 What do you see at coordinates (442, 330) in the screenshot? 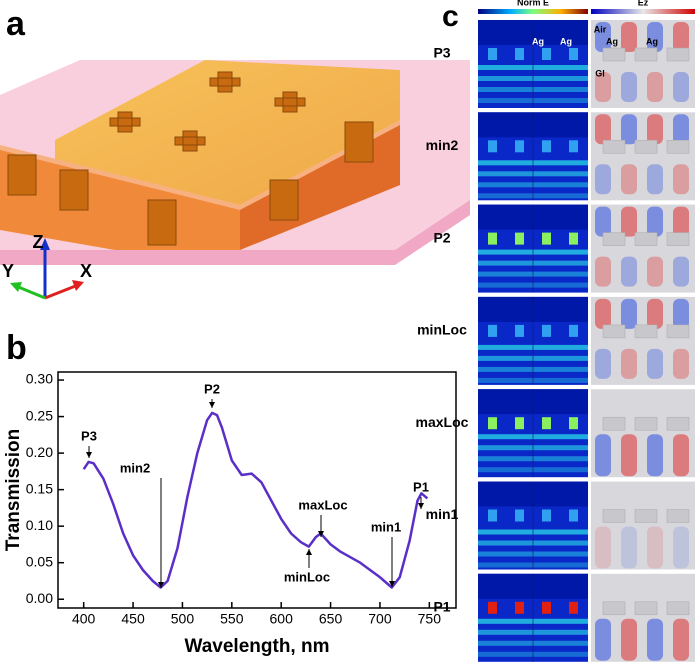
I see `row-label: minLoc` at bounding box center [442, 330].